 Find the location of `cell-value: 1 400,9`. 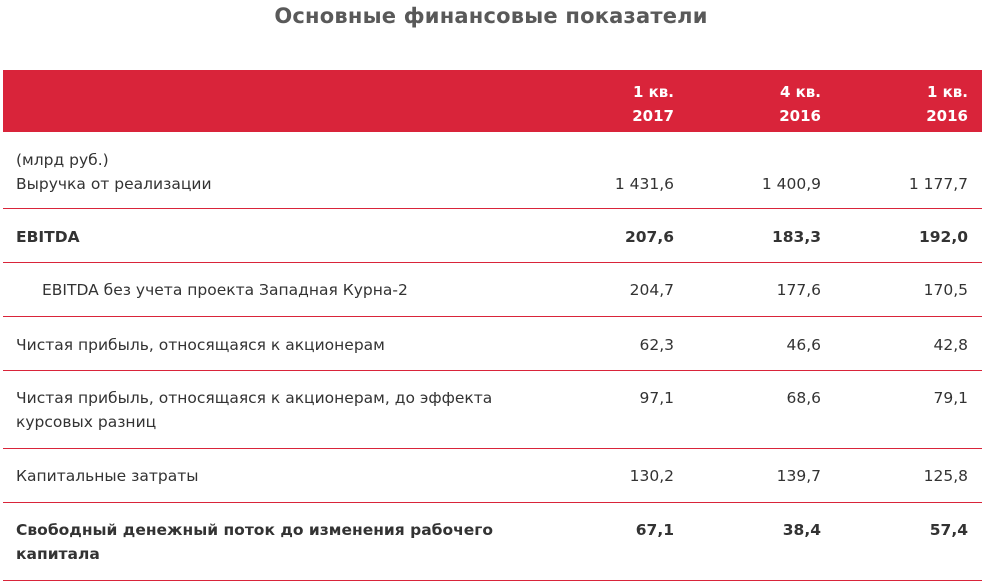

cell-value: 1 400,9 is located at coordinates (791, 184).